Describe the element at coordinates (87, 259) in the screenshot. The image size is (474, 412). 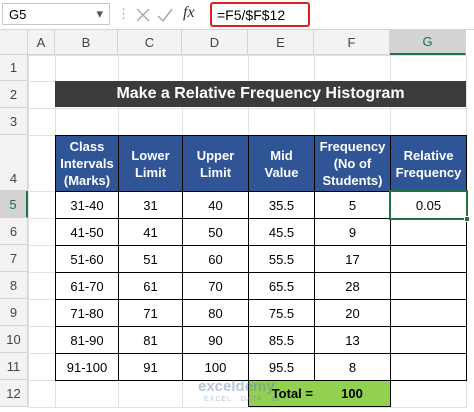
I see `table-cell: 51-60` at that location.